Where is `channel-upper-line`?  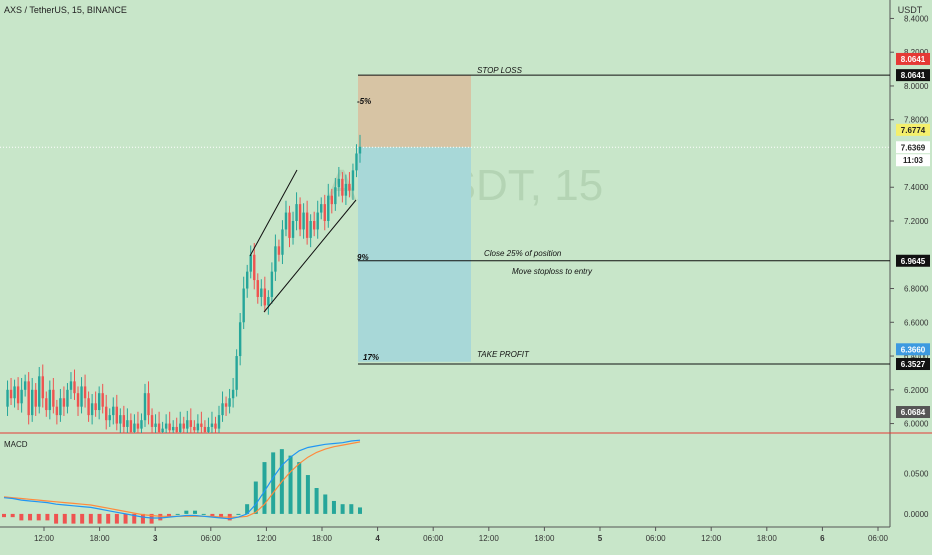 channel-upper-line is located at coordinates (273, 213).